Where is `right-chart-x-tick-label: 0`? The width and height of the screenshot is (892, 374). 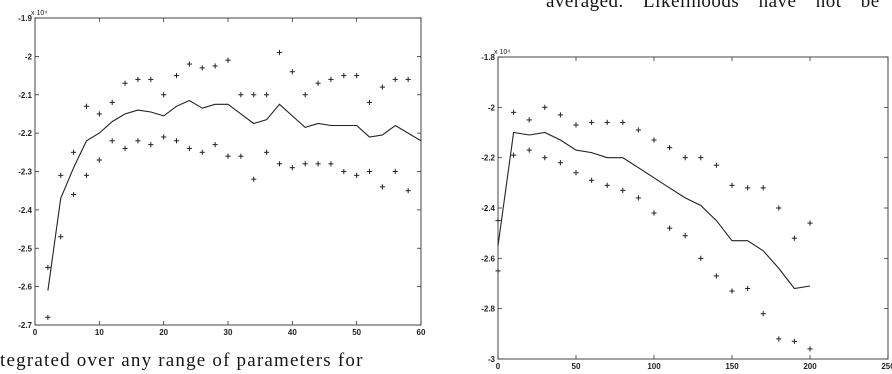 right-chart-x-tick-label: 0 is located at coordinates (498, 366).